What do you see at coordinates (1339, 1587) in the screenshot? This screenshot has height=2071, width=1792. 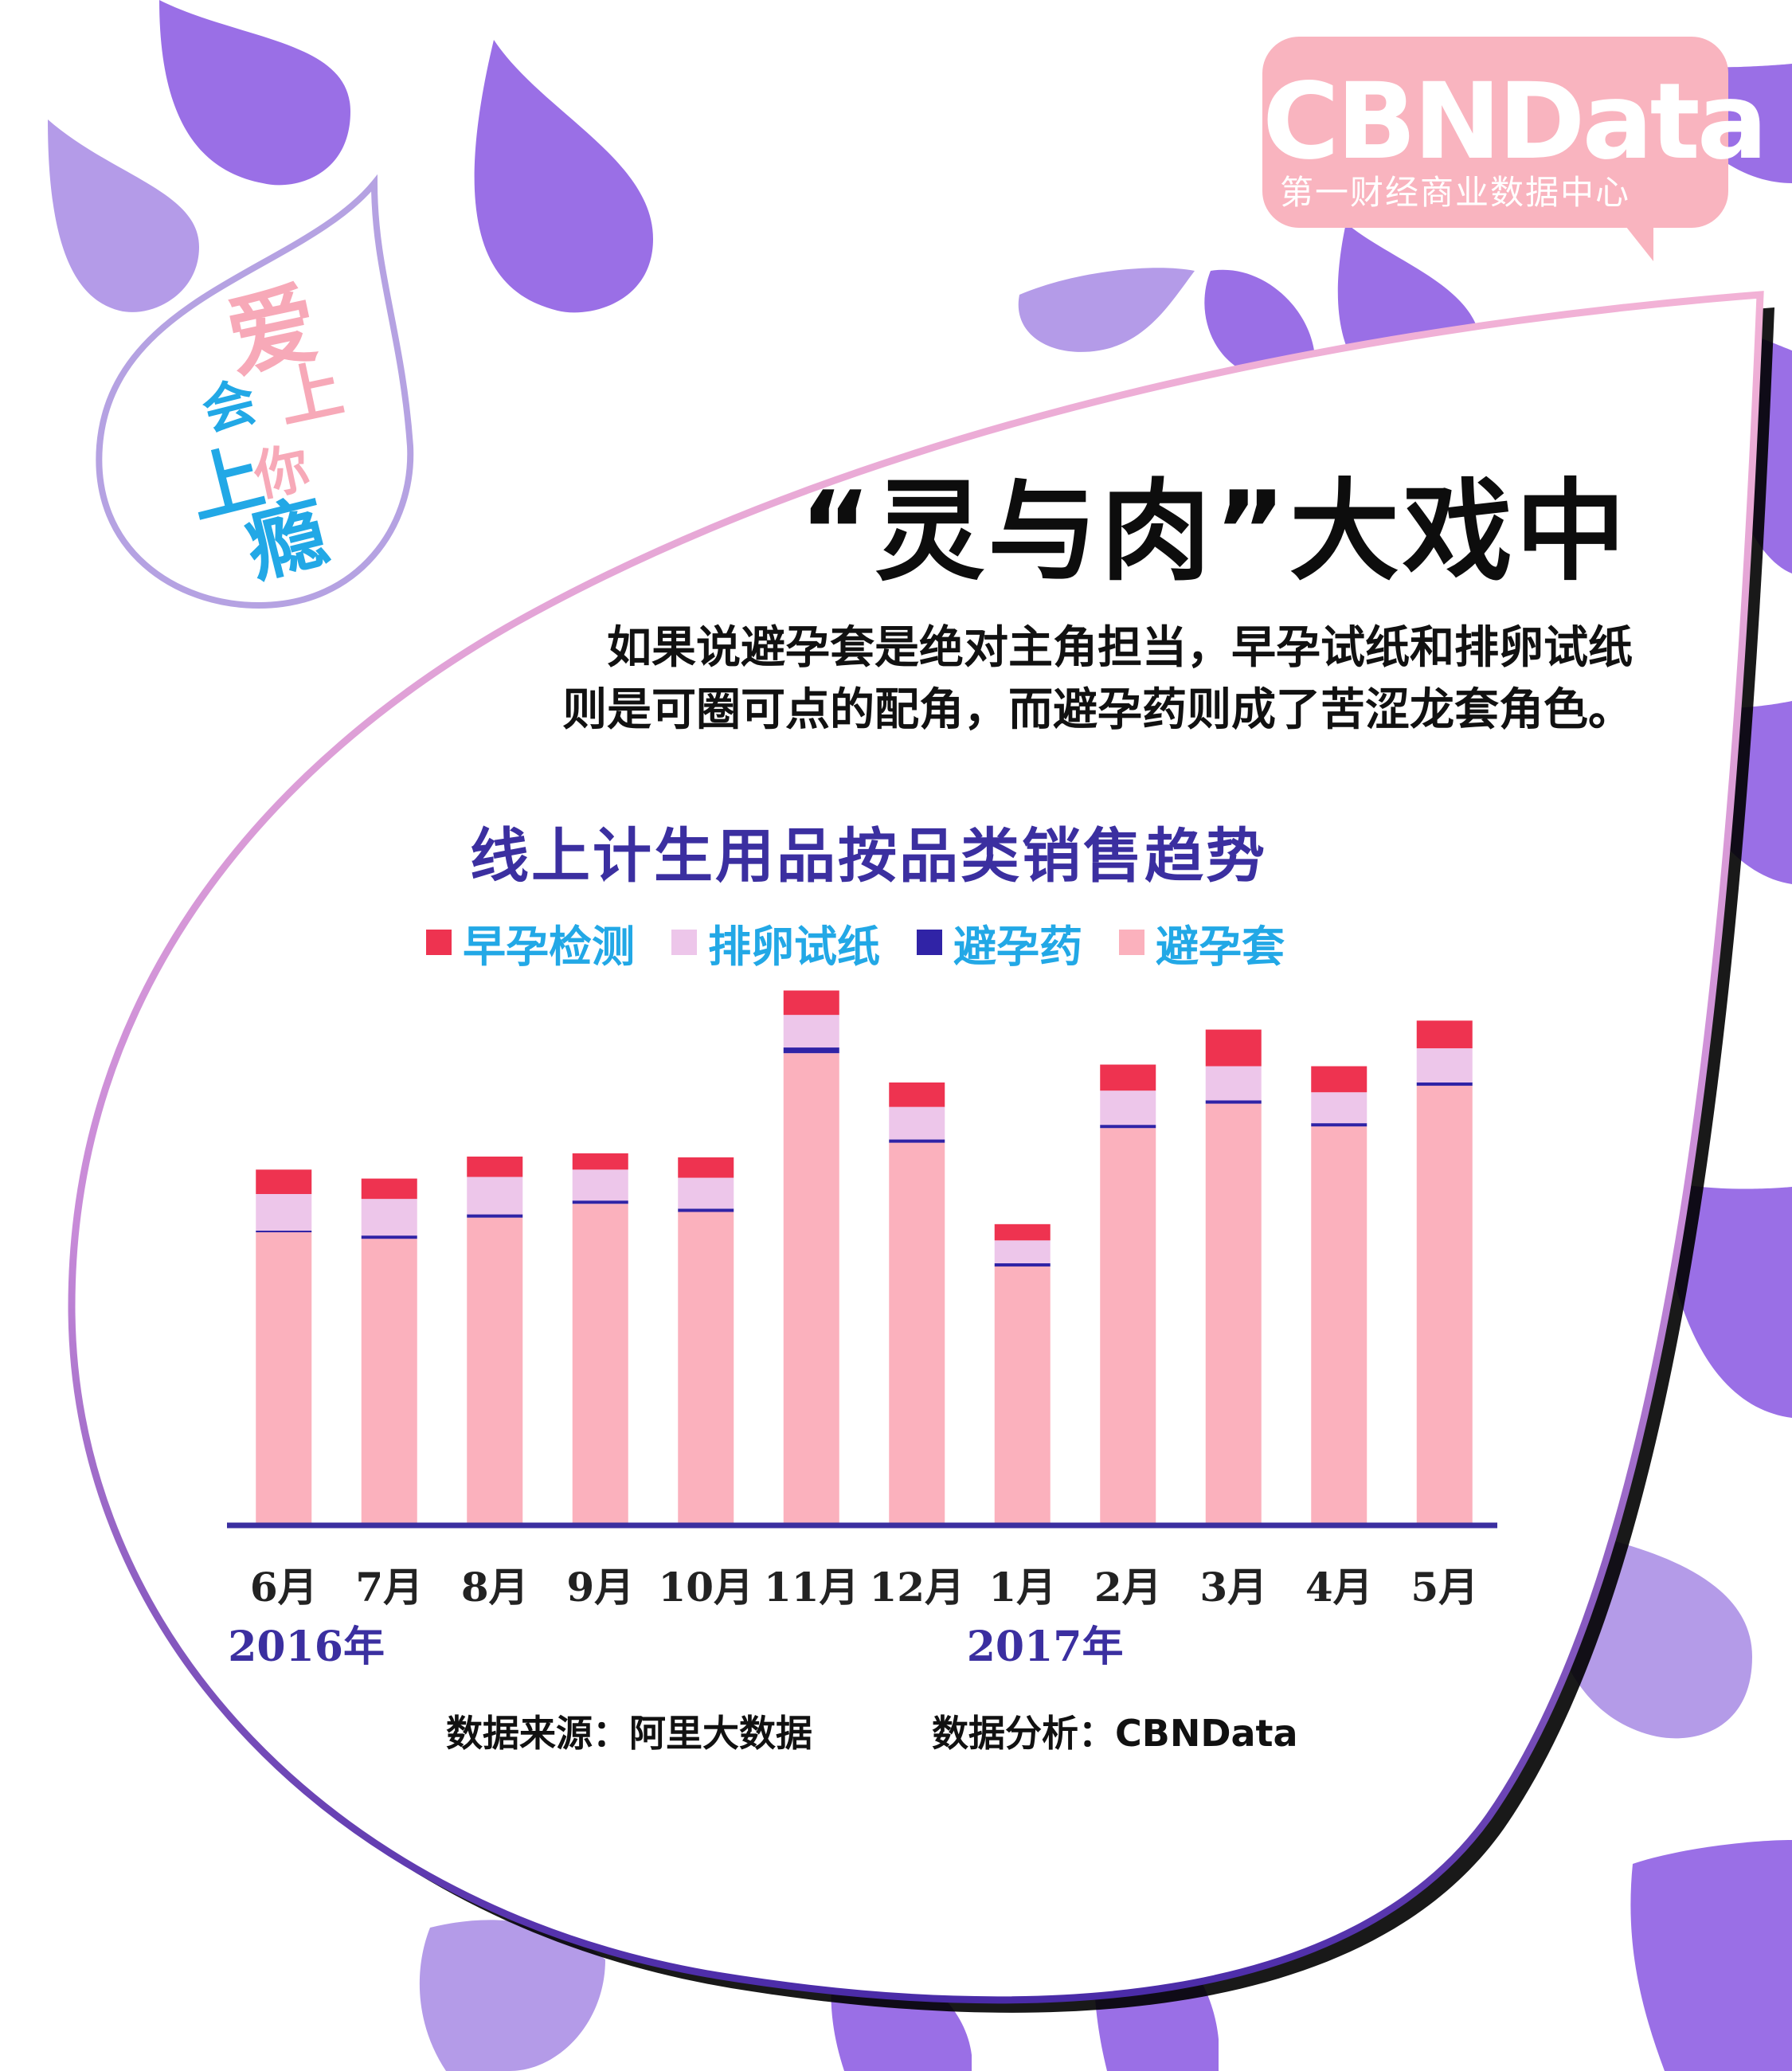 I see `x-tick-label-10: 4月` at bounding box center [1339, 1587].